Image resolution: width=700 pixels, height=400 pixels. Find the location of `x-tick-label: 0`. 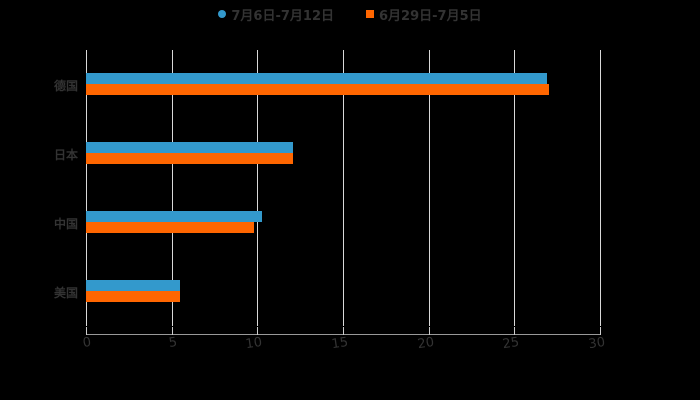

x-tick-label: 0 is located at coordinates (87, 343).